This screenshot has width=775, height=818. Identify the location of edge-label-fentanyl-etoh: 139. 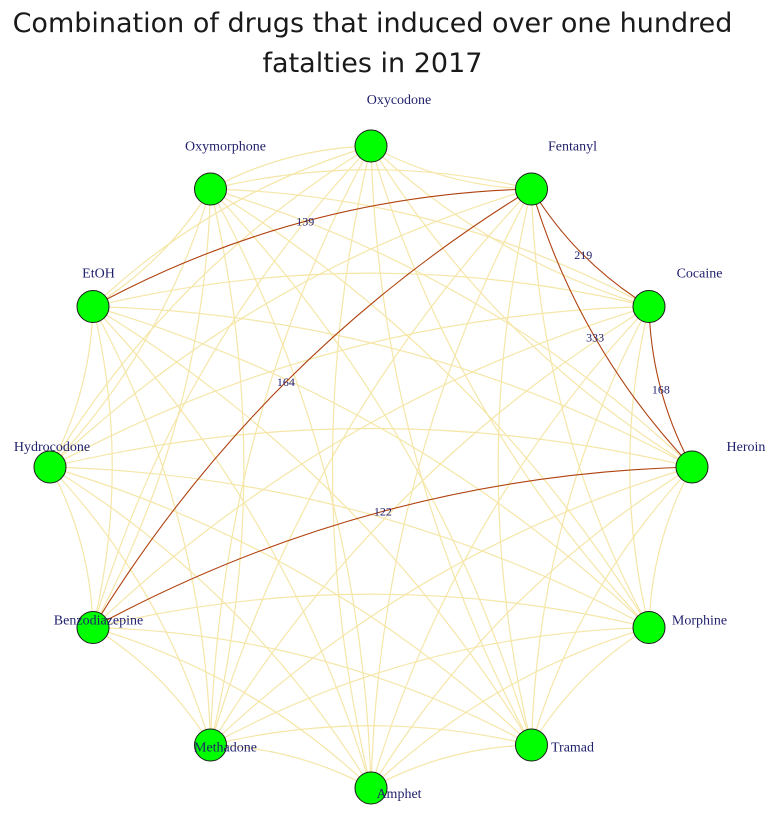
(305, 221).